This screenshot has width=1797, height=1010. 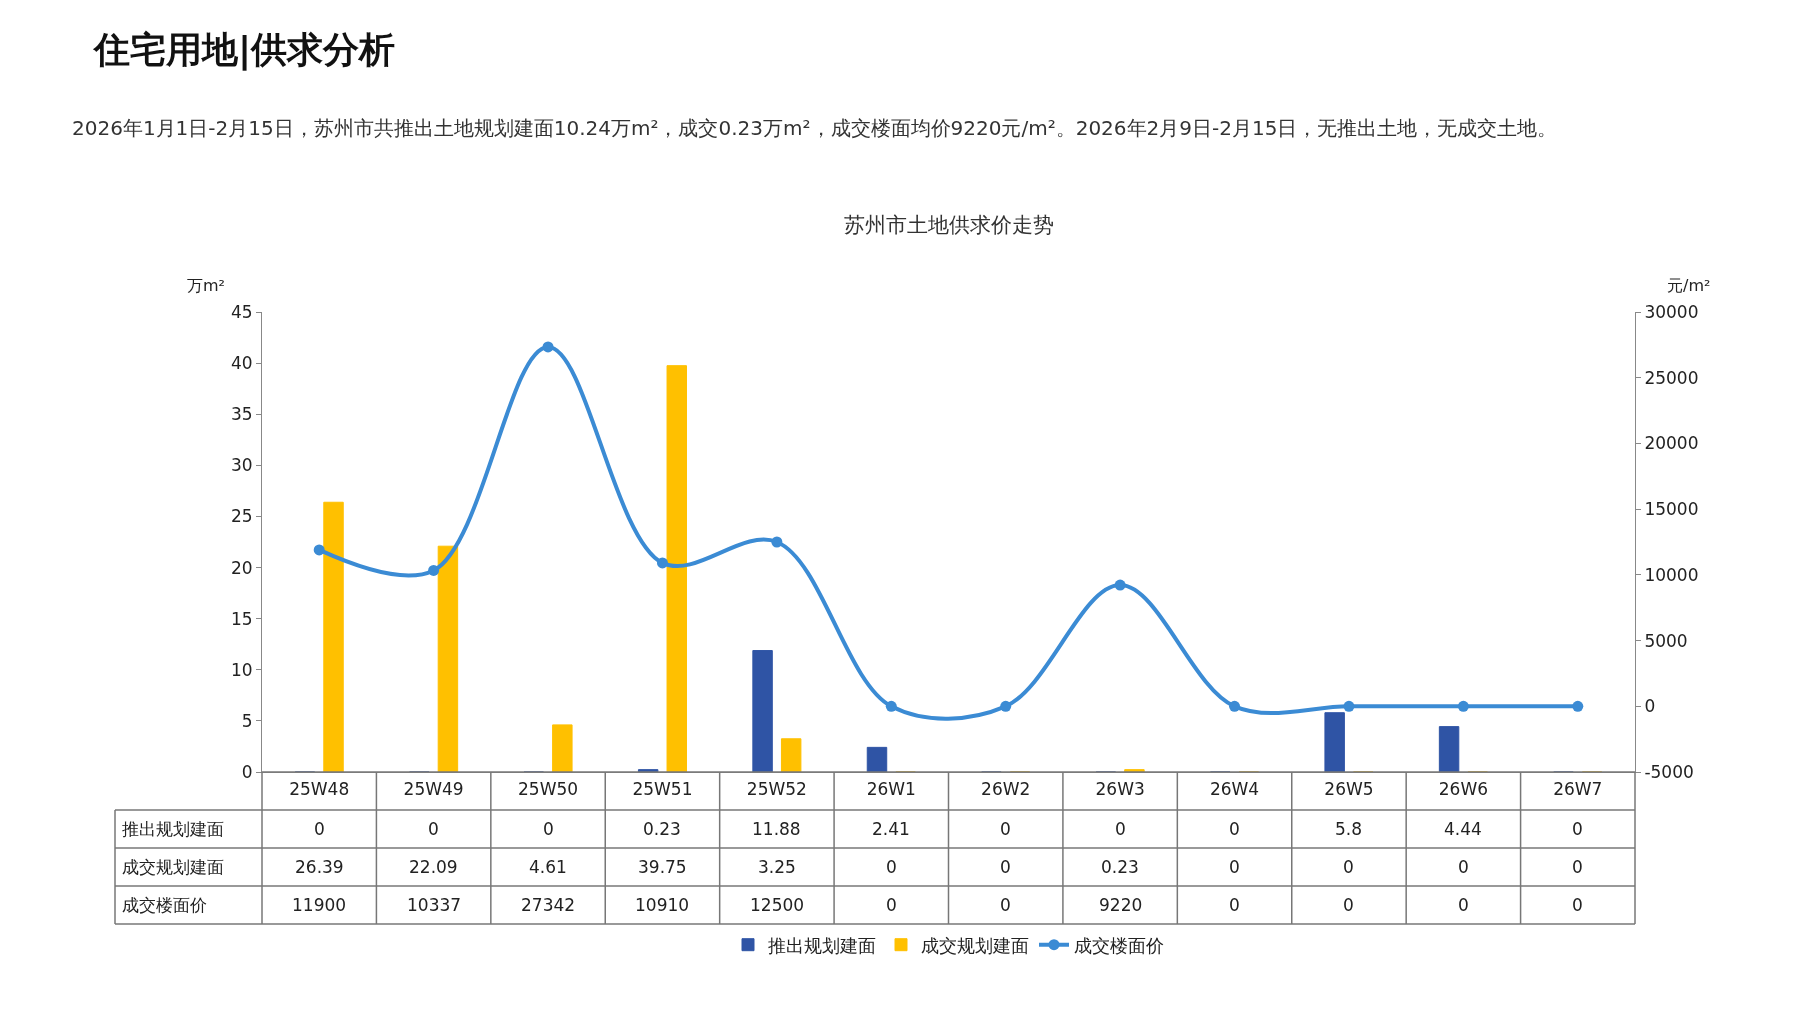 I want to click on x-tick-label: 25W51, so click(x=662, y=789).